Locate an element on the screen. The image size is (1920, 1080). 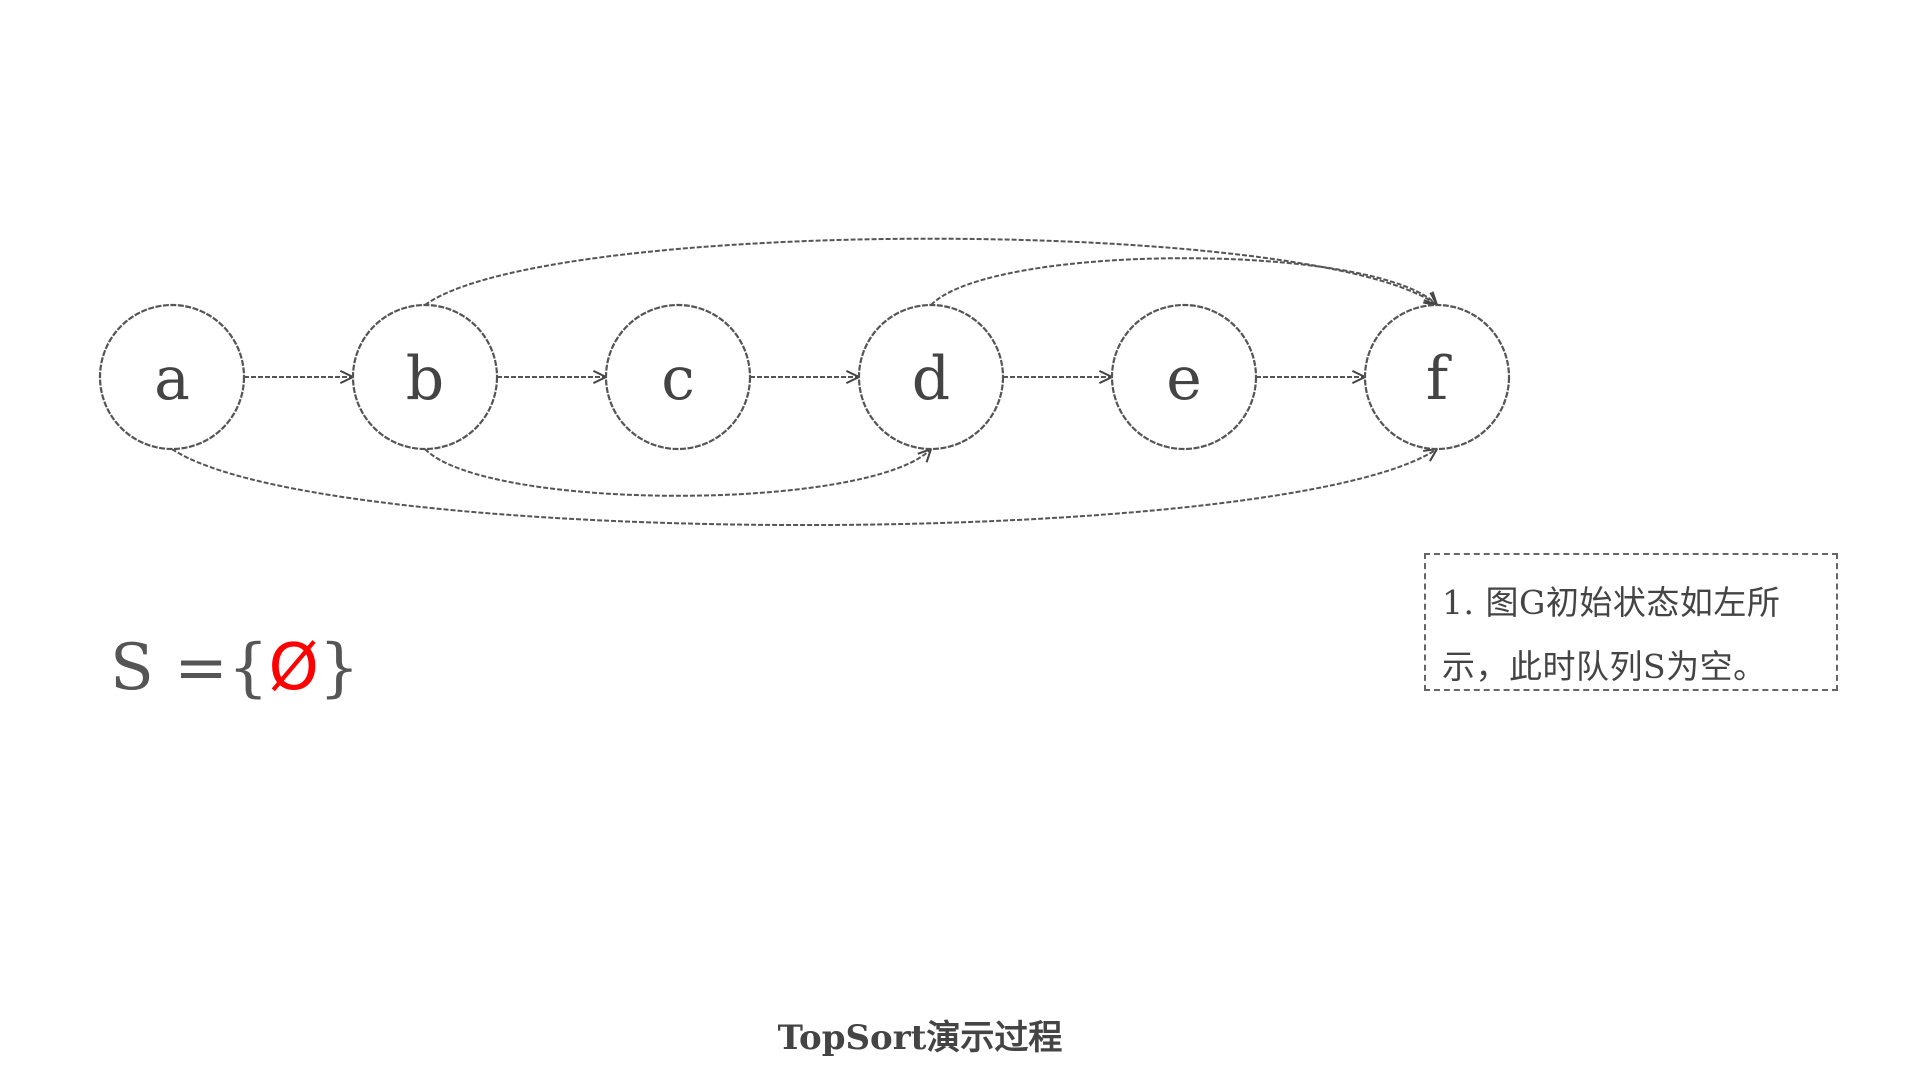
node-c-label: c is located at coordinates (678, 379).